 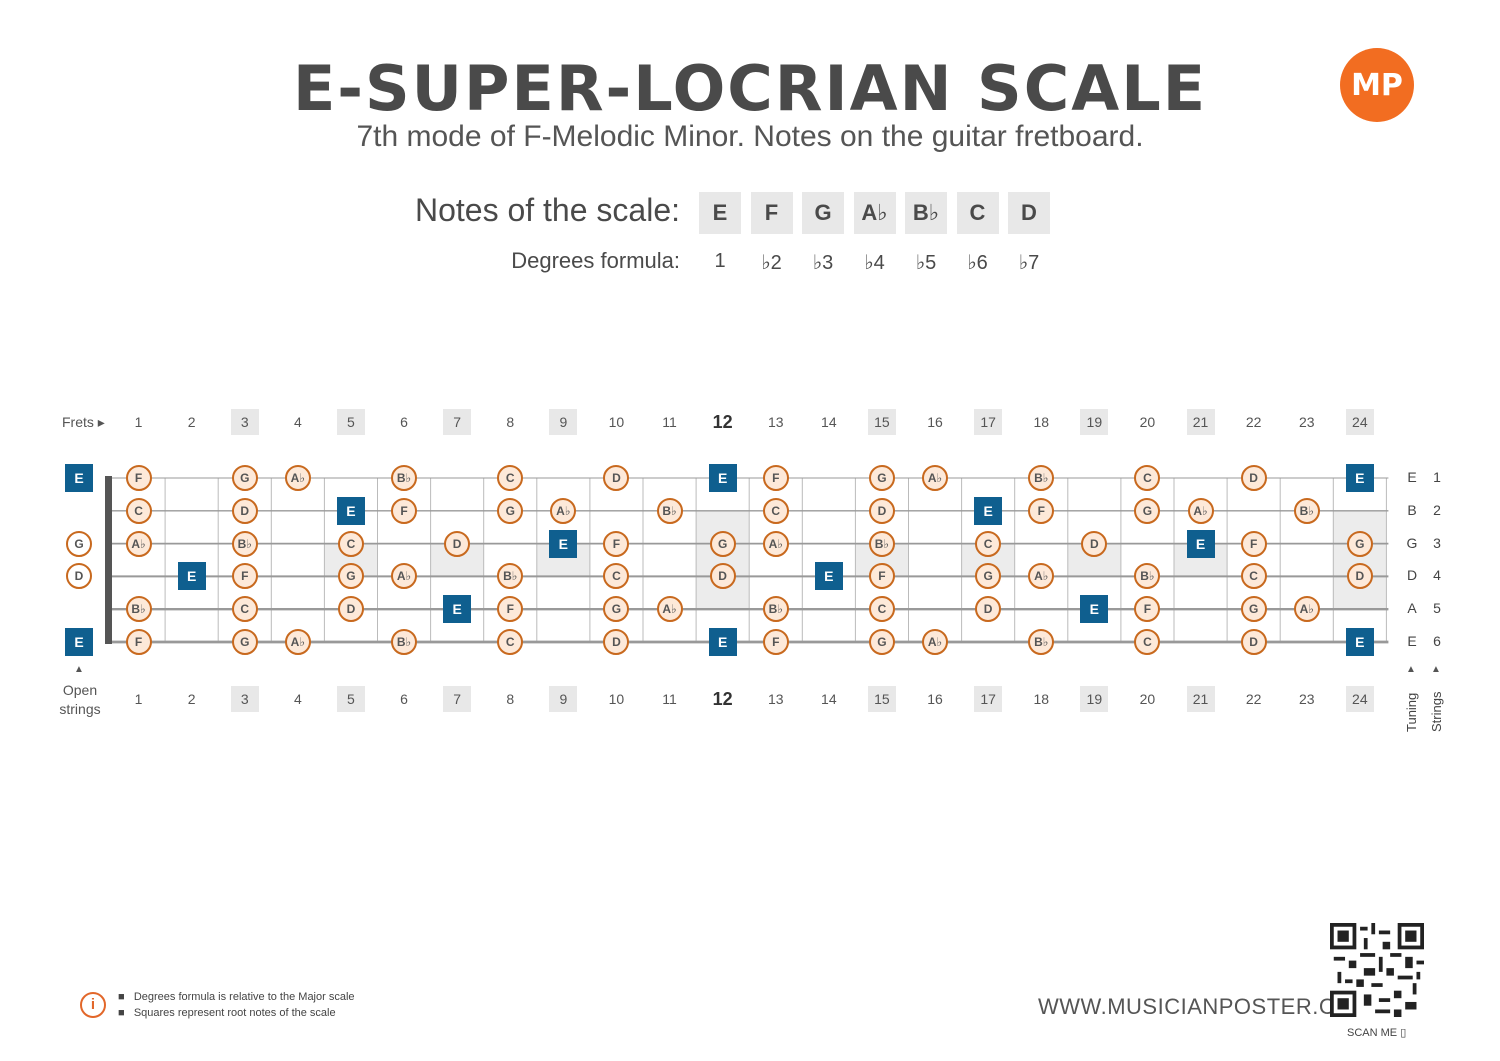 What do you see at coordinates (1041, 422) in the screenshot?
I see `fret-number-top: 18` at bounding box center [1041, 422].